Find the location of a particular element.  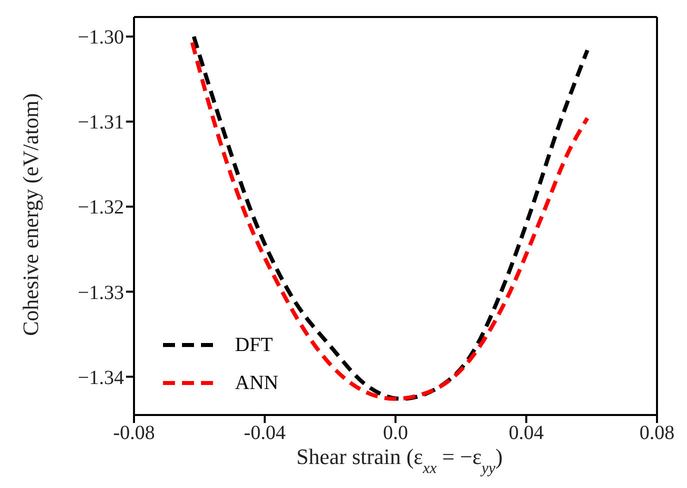

y-tick-label: −1.34 is located at coordinates (101, 377).